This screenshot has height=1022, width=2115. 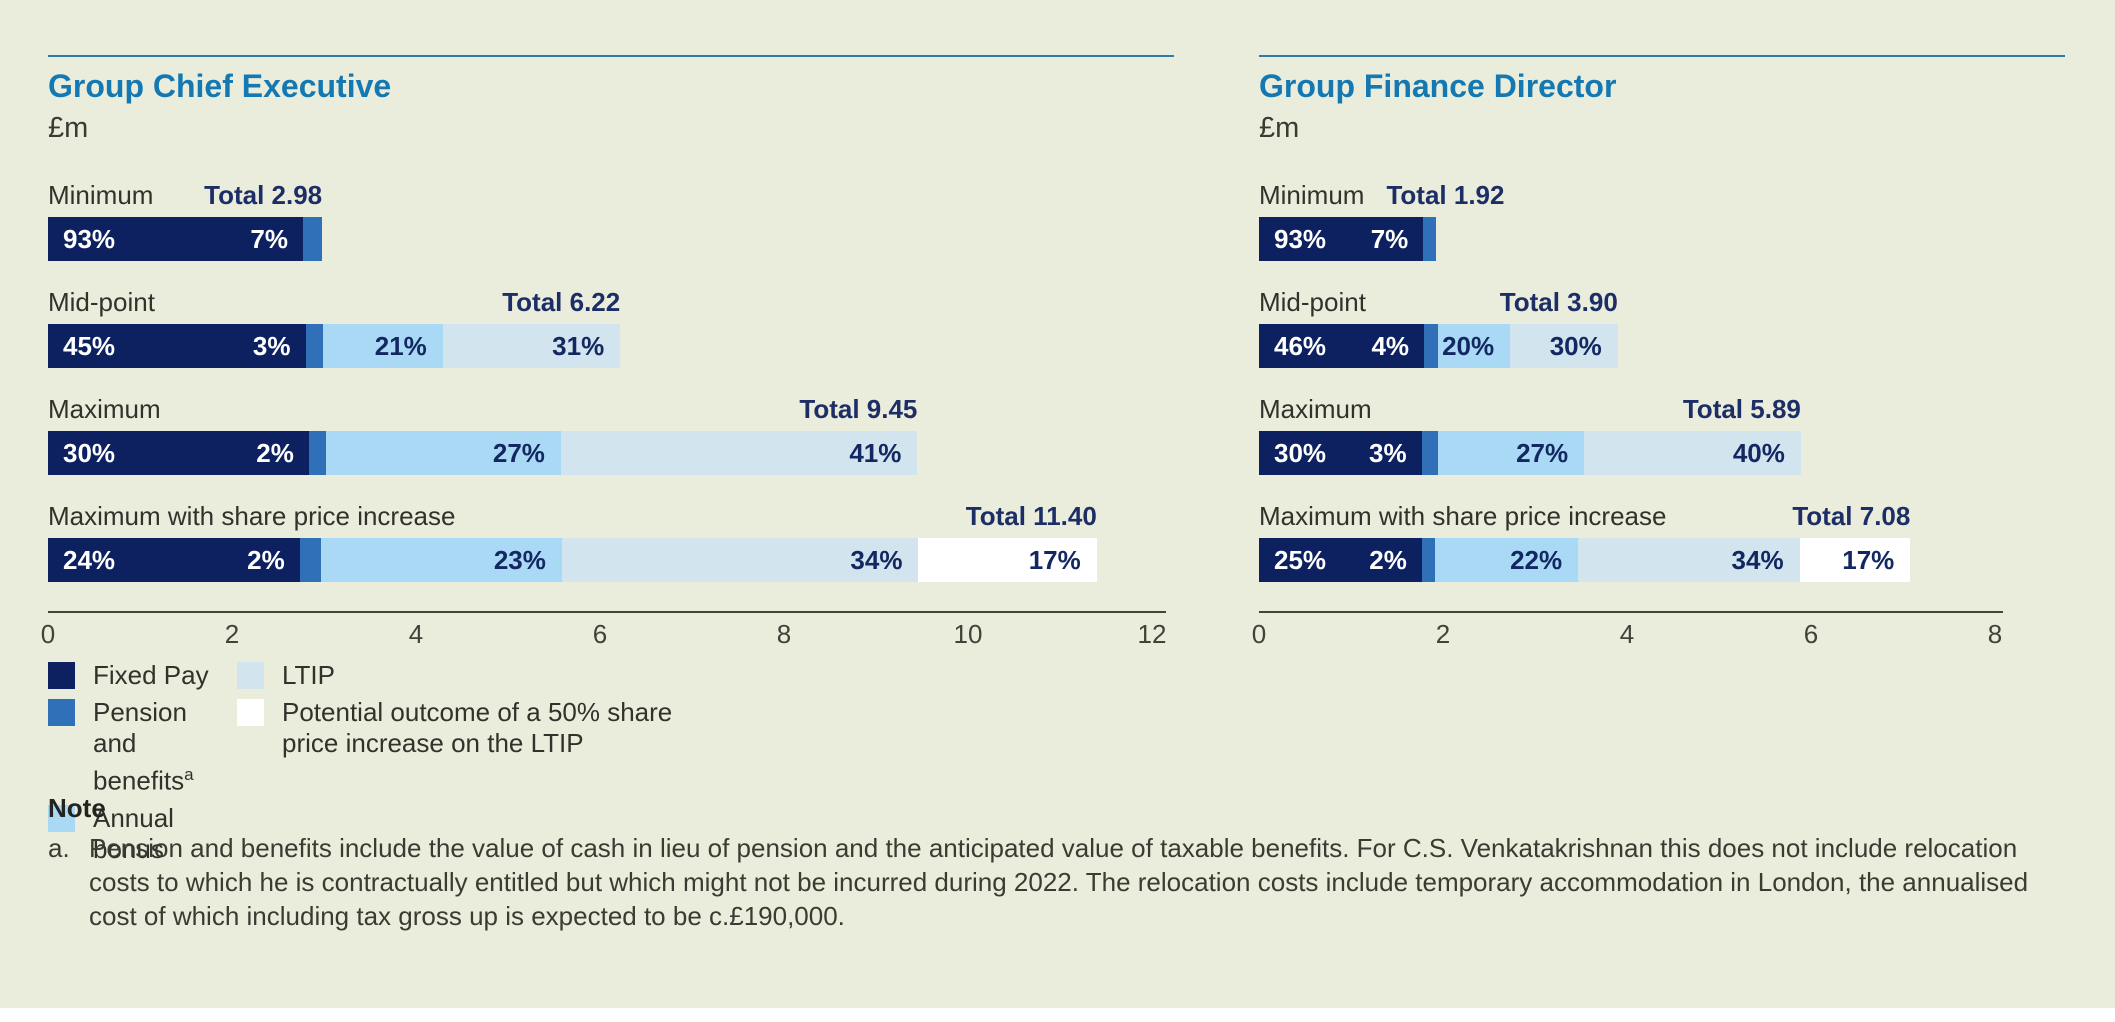 What do you see at coordinates (483, 453) in the screenshot?
I see `stacked-bar: 30% 2% 27% 41%` at bounding box center [483, 453].